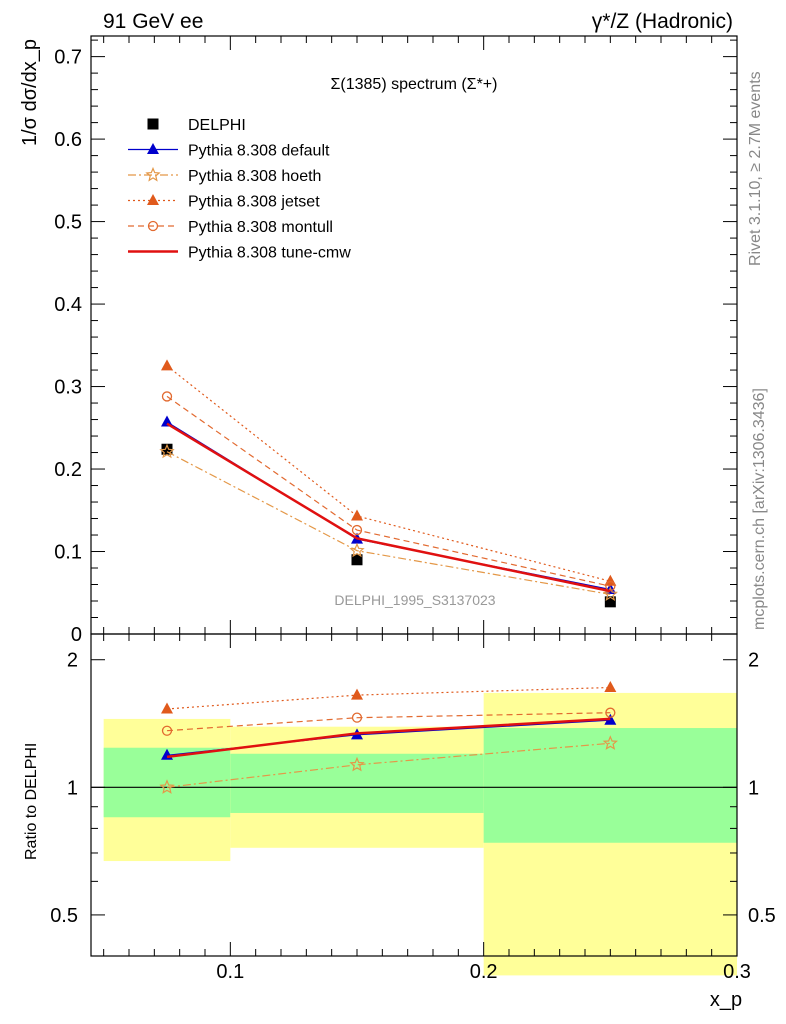  I want to click on ratio-y-tick-label-right: 0.5, so click(762, 916).